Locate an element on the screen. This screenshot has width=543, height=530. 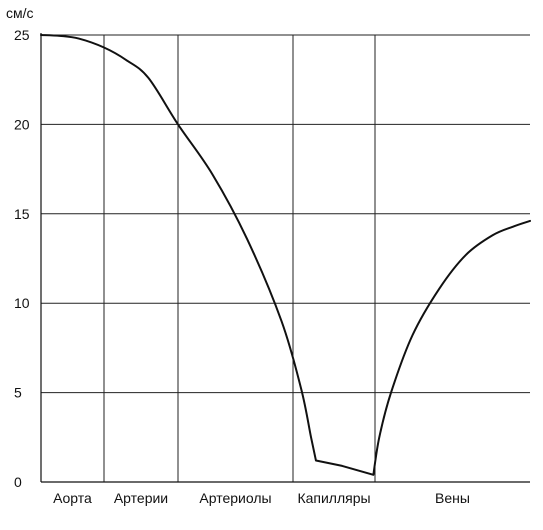
x-category-label-4: Вены is located at coordinates (452, 498).